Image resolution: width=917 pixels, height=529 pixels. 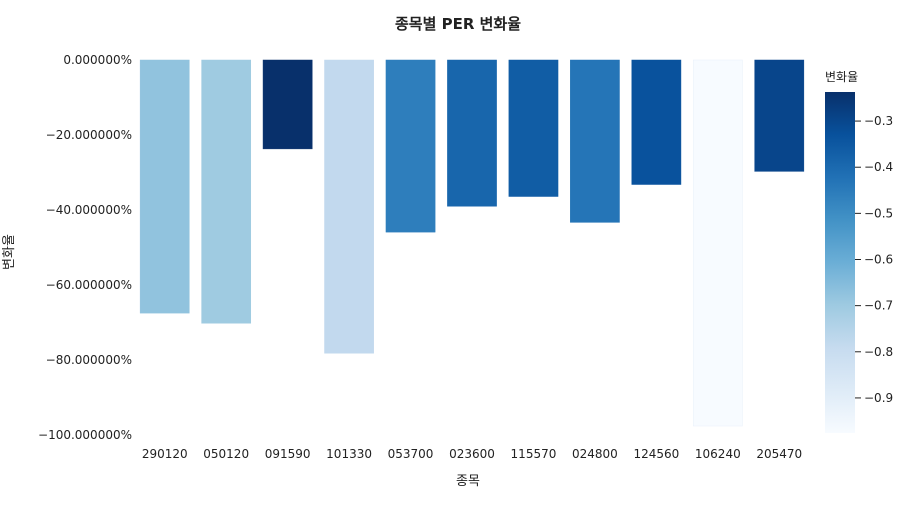 What do you see at coordinates (9, 252) in the screenshot?
I see `y-axis-label: 변화율` at bounding box center [9, 252].